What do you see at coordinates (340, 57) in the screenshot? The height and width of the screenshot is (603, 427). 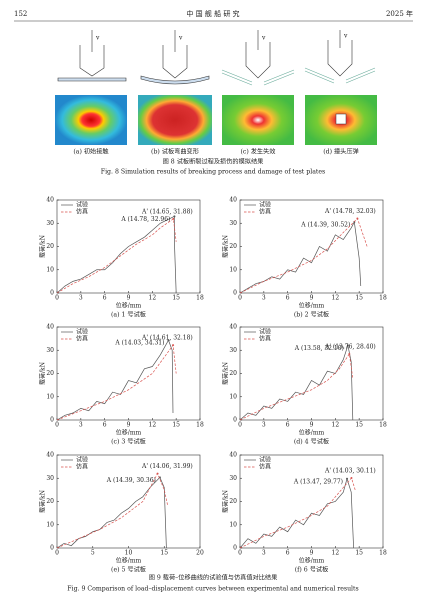 I see `diagram-d` at bounding box center [340, 57].